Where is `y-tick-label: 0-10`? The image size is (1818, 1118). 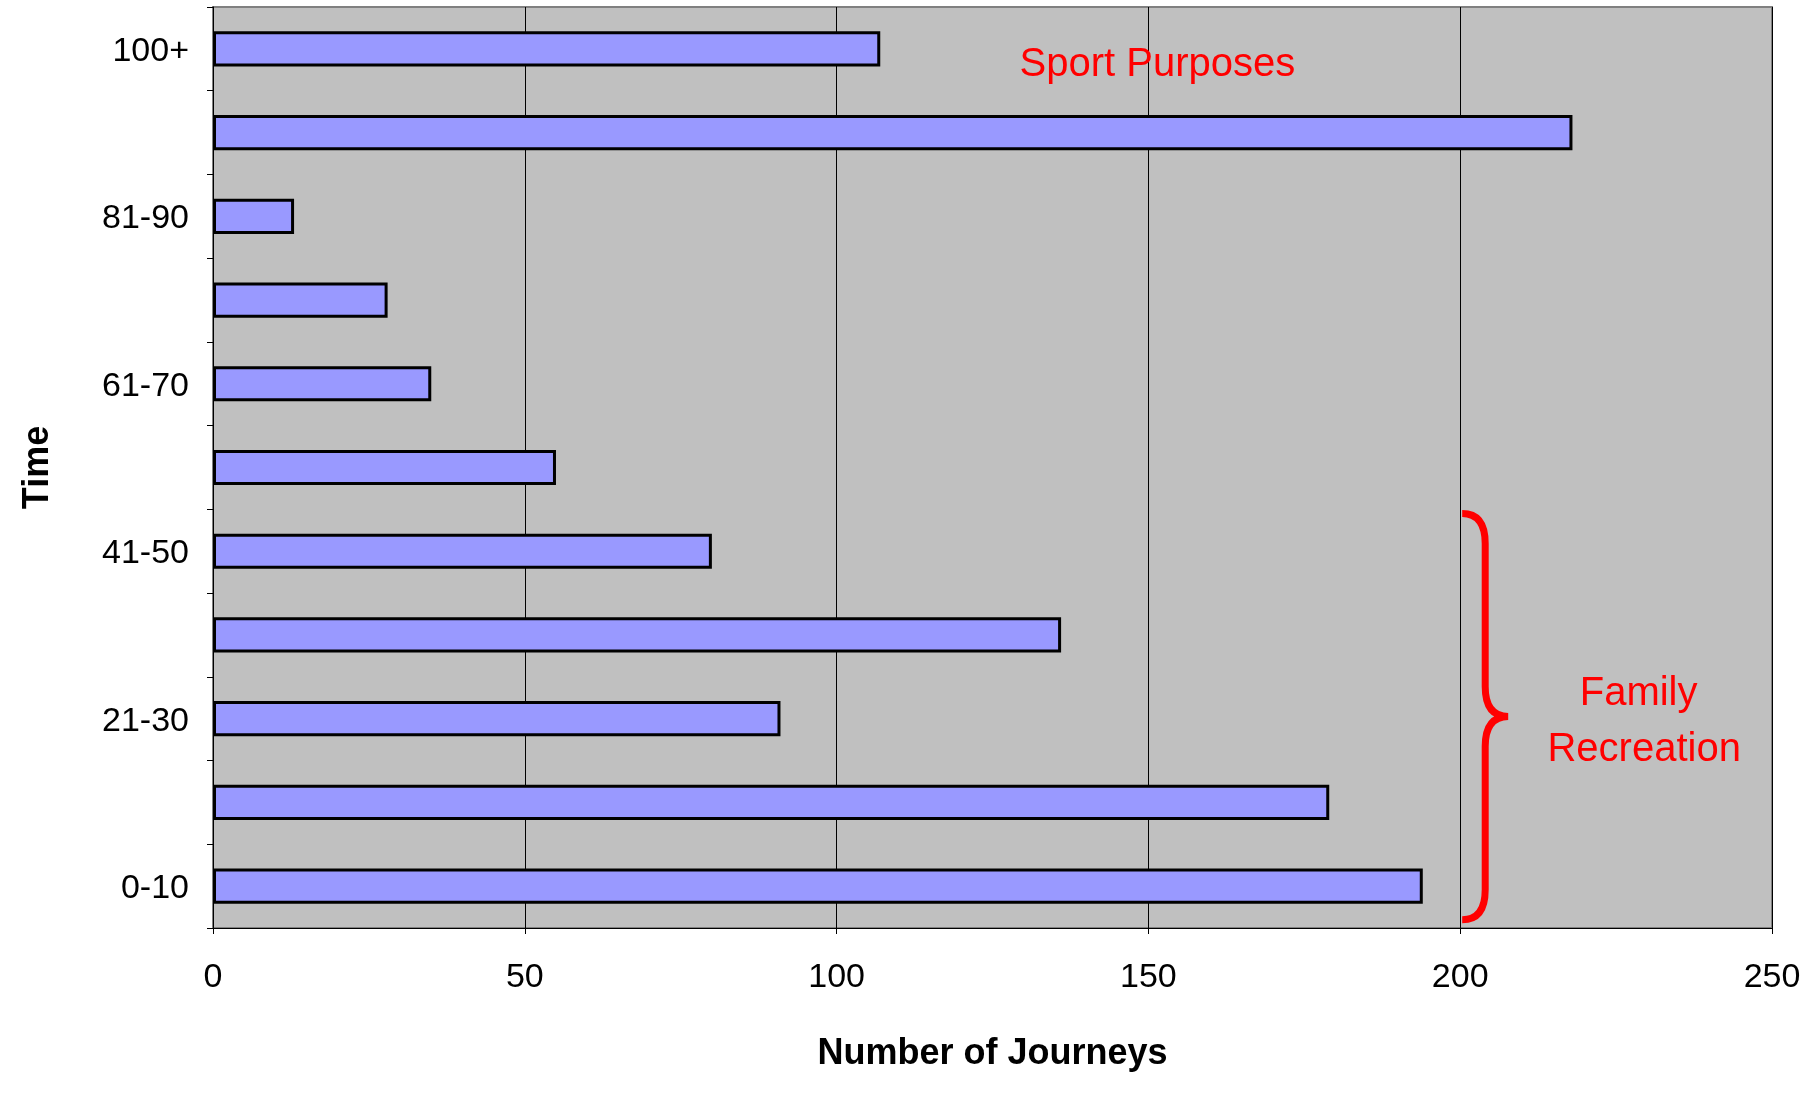 y-tick-label: 0-10 is located at coordinates (154, 886).